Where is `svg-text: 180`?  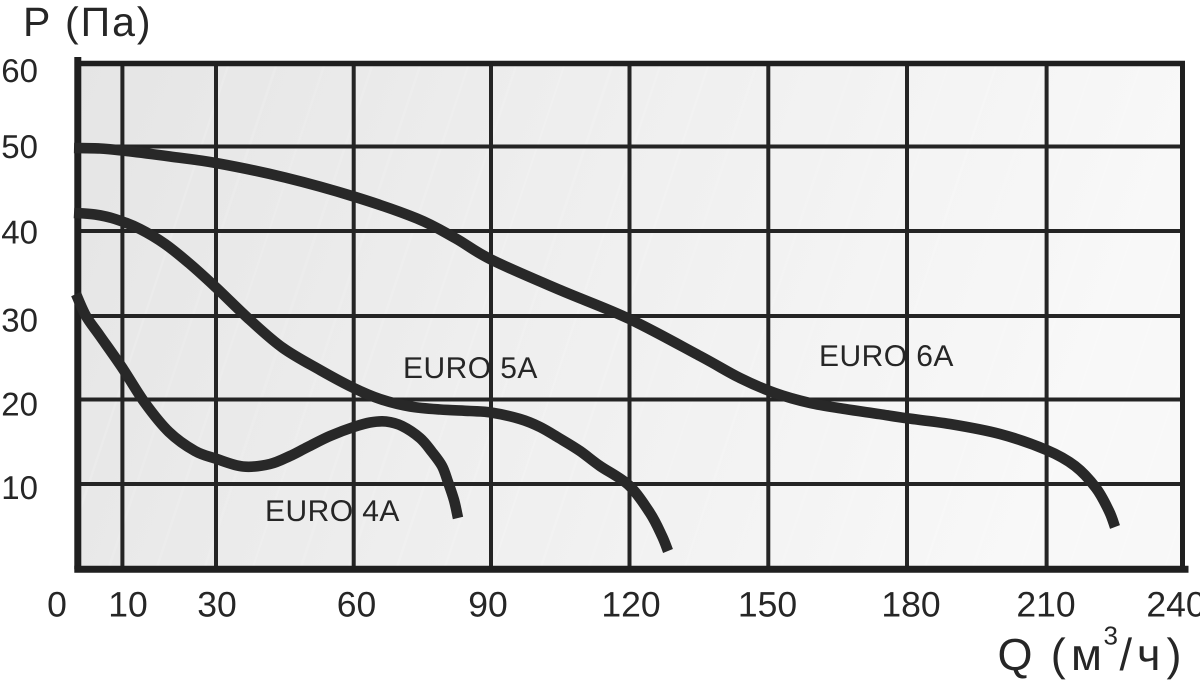
svg-text: 180 is located at coordinates (910, 604).